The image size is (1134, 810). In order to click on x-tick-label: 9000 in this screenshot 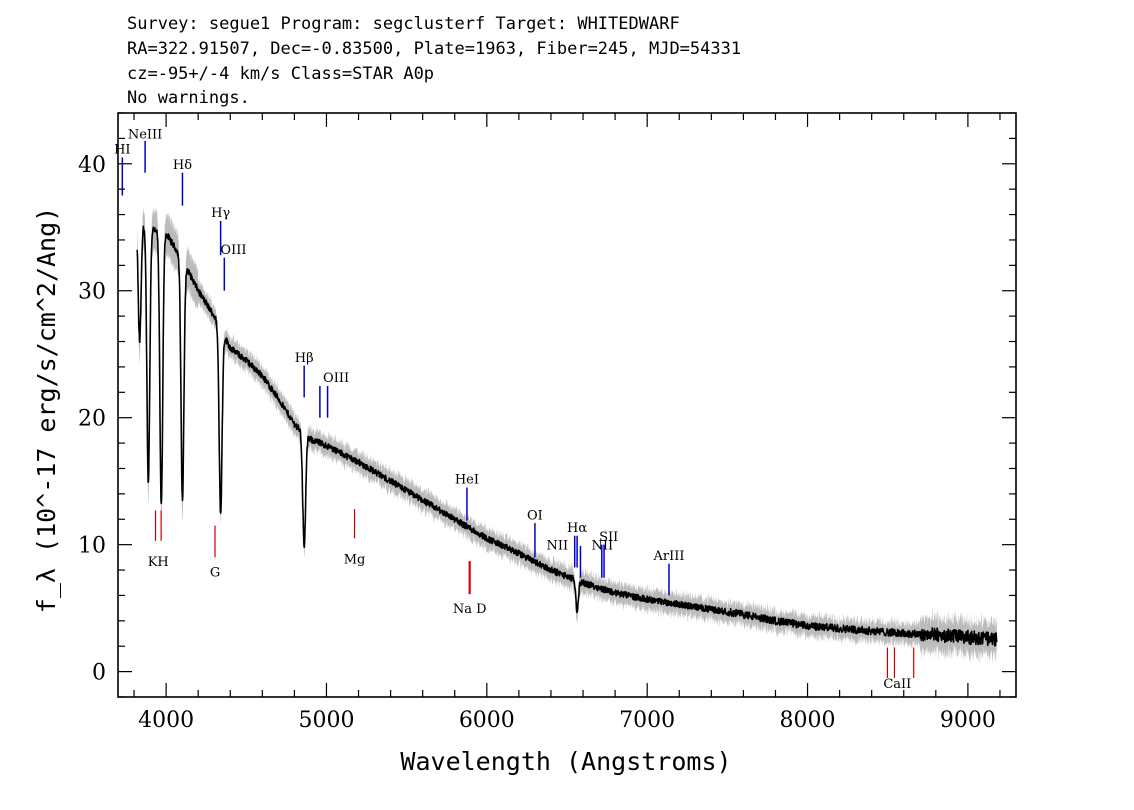, I will do `click(968, 720)`.